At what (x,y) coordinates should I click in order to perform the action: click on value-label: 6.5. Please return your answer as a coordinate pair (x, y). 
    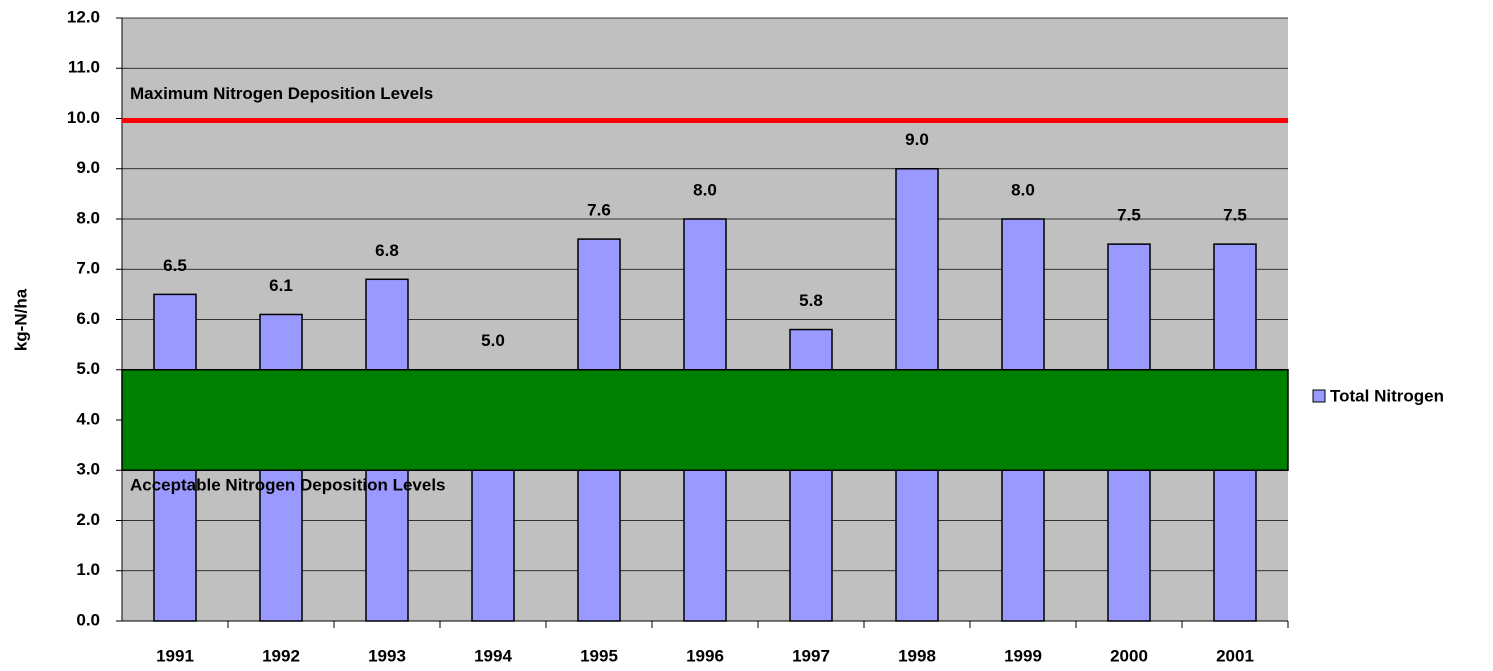
    Looking at the image, I should click on (175, 265).